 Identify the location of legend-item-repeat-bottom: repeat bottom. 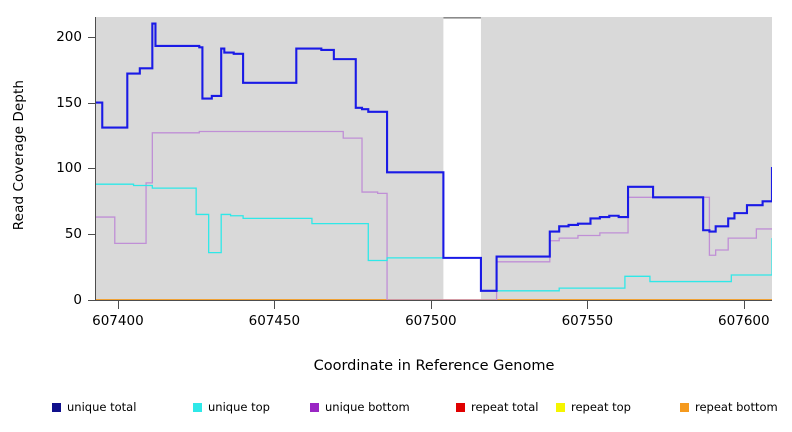
(729, 407).